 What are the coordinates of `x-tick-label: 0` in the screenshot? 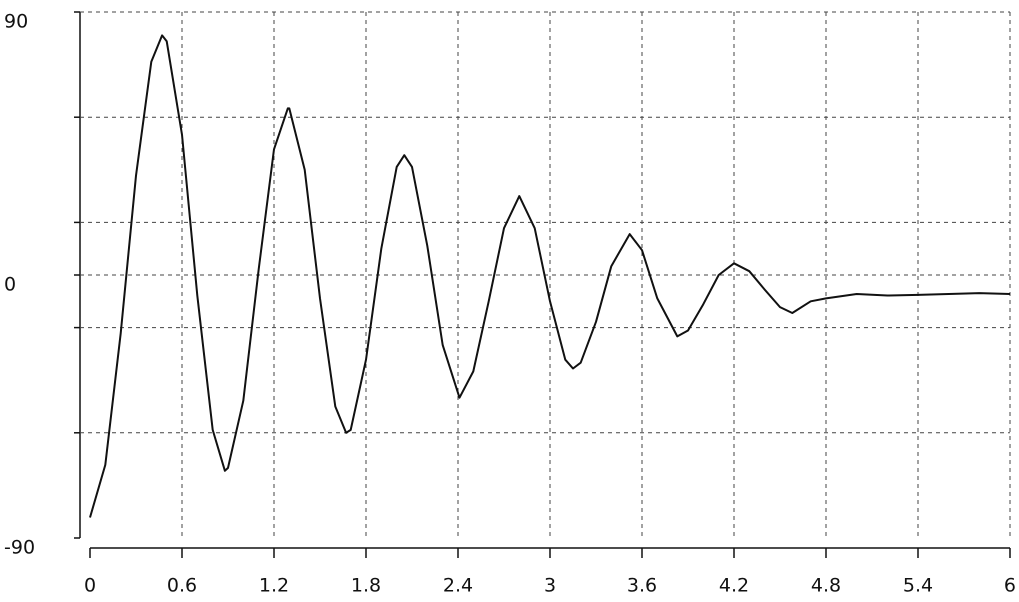 It's located at (90, 586).